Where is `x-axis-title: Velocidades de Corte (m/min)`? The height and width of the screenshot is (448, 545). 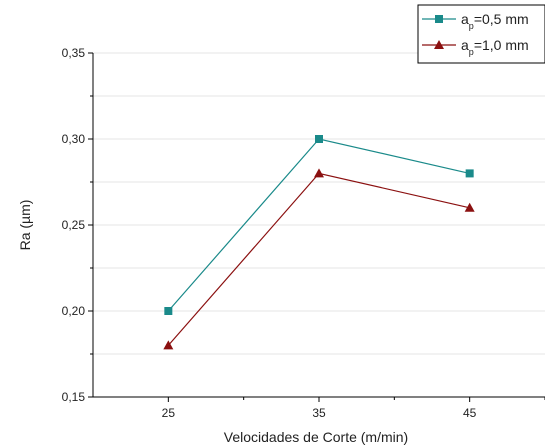 x-axis-title: Velocidades de Corte (m/min) is located at coordinates (316, 437).